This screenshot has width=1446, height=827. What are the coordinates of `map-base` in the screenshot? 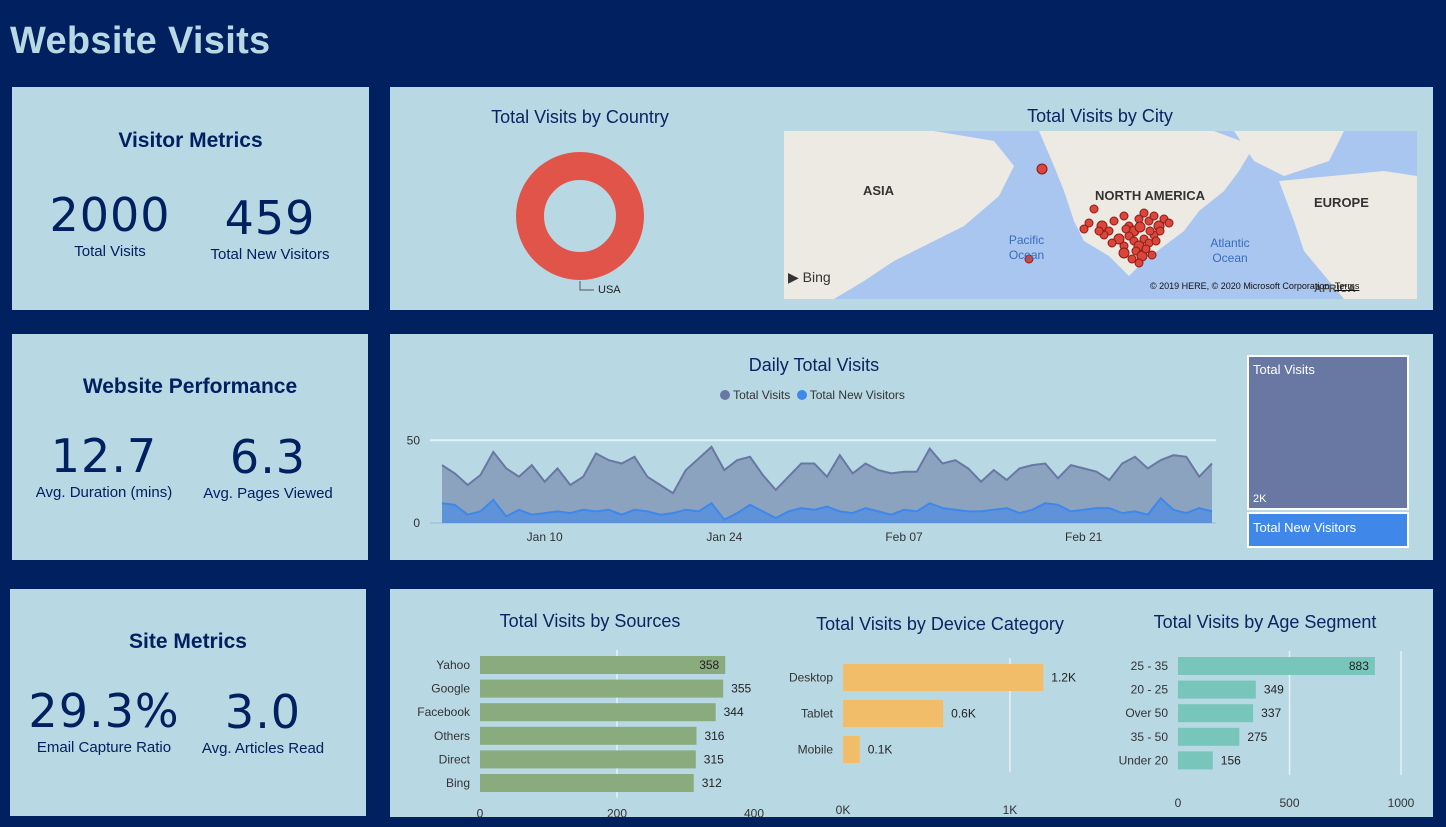 It's located at (1100, 215).